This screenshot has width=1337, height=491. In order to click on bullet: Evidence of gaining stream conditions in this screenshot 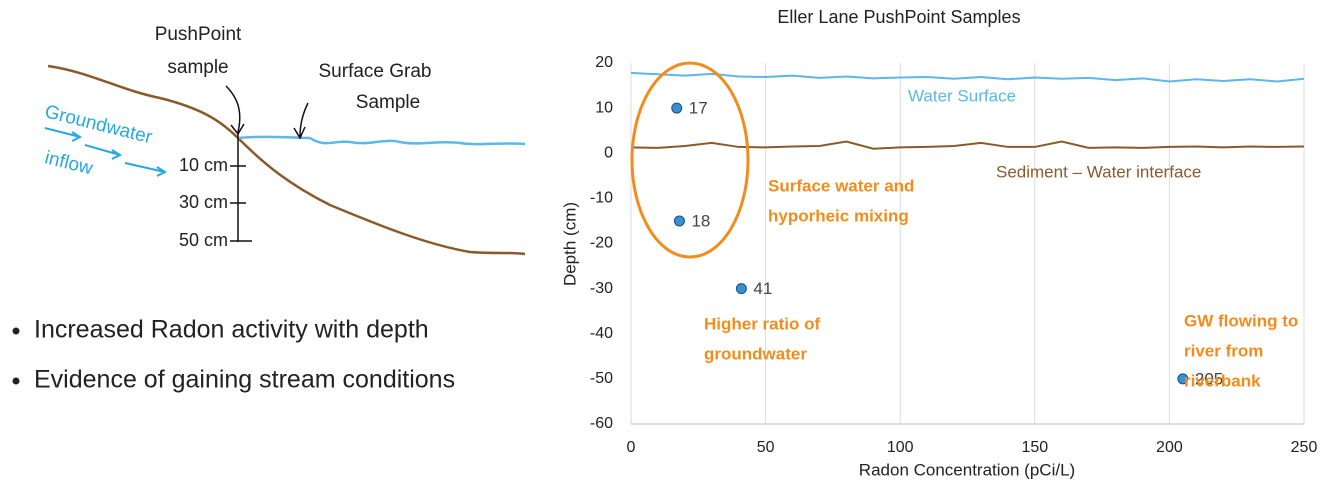, I will do `click(244, 380)`.